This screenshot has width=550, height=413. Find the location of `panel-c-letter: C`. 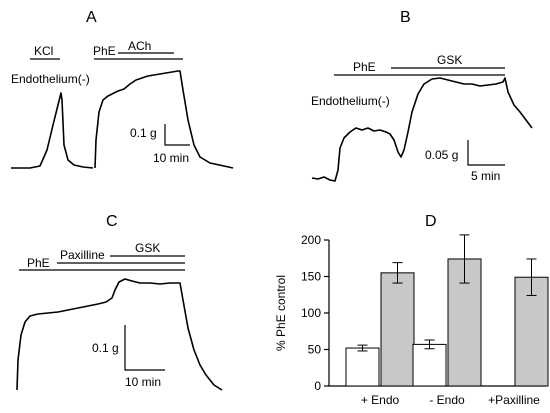

panel-c-letter: C is located at coordinates (112, 221).